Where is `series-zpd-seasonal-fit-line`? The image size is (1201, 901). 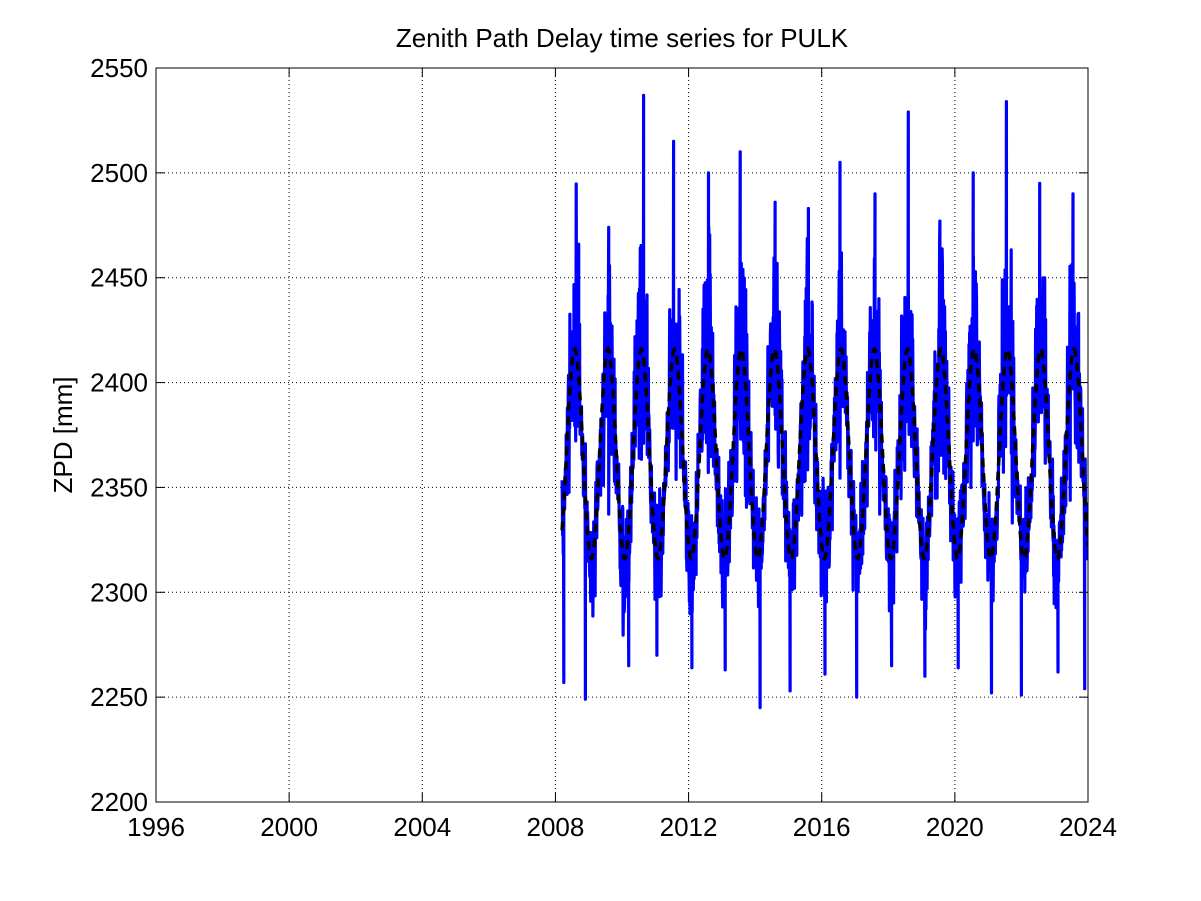 series-zpd-seasonal-fit-line is located at coordinates (824, 454).